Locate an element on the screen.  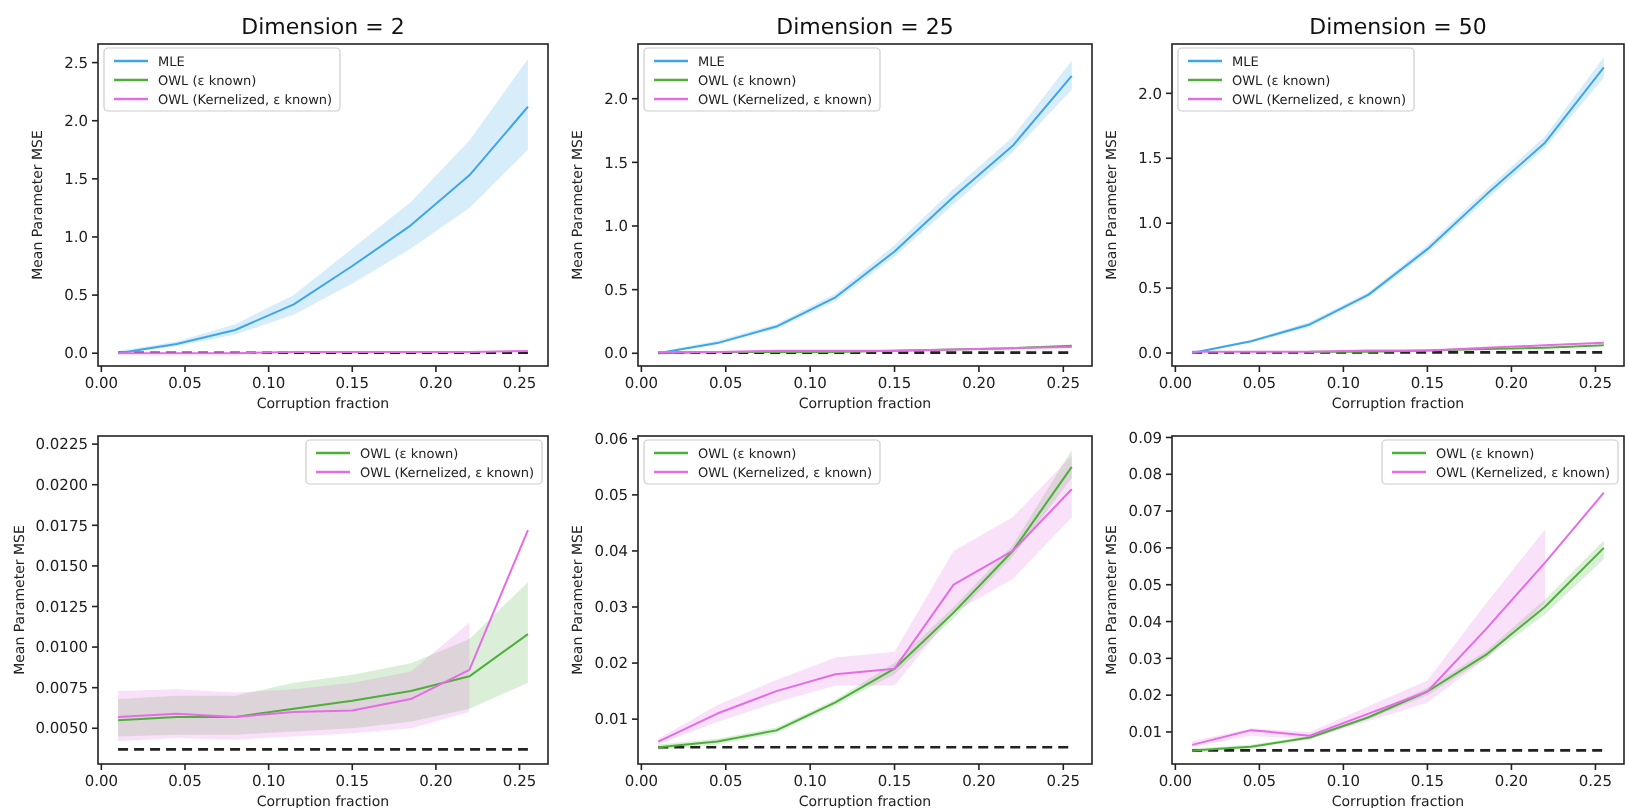
chart-title: Dimension = 25 is located at coordinates (865, 27).